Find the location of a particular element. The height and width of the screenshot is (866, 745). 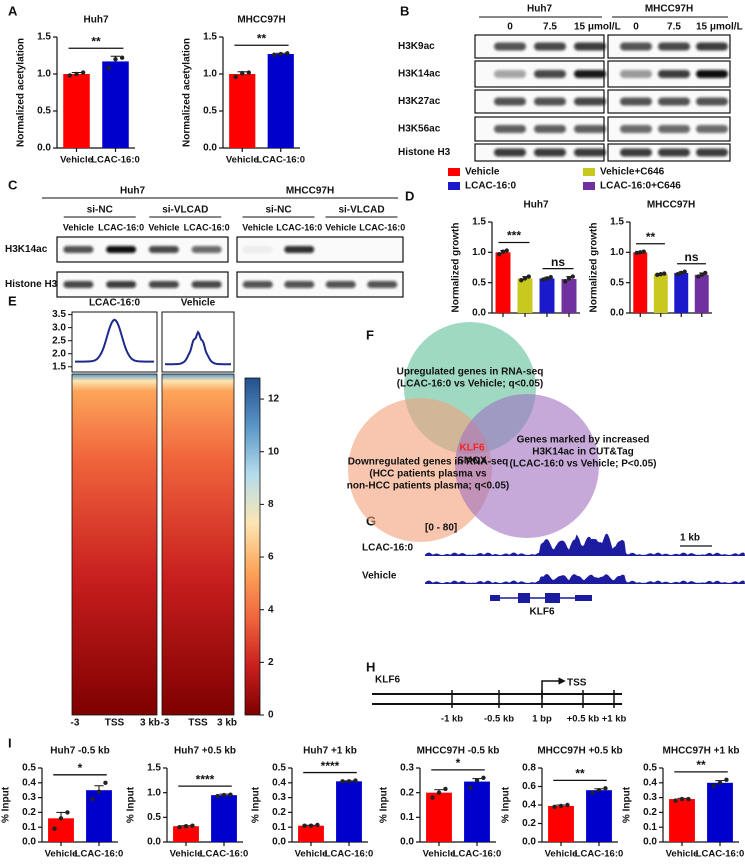

y-tick-label: 0.4 is located at coordinates (279, 782).